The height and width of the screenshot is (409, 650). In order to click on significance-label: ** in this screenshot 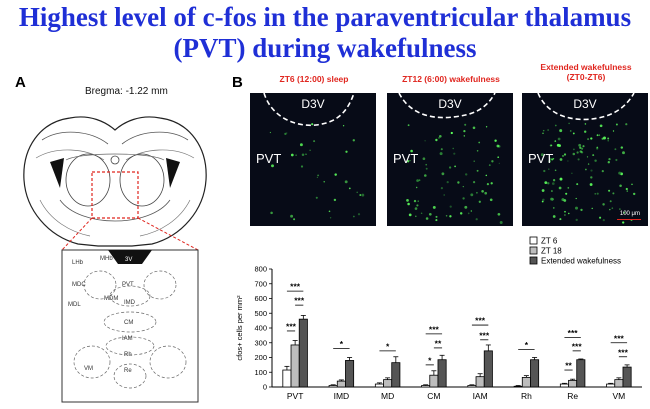, I will do `click(568, 366)`.